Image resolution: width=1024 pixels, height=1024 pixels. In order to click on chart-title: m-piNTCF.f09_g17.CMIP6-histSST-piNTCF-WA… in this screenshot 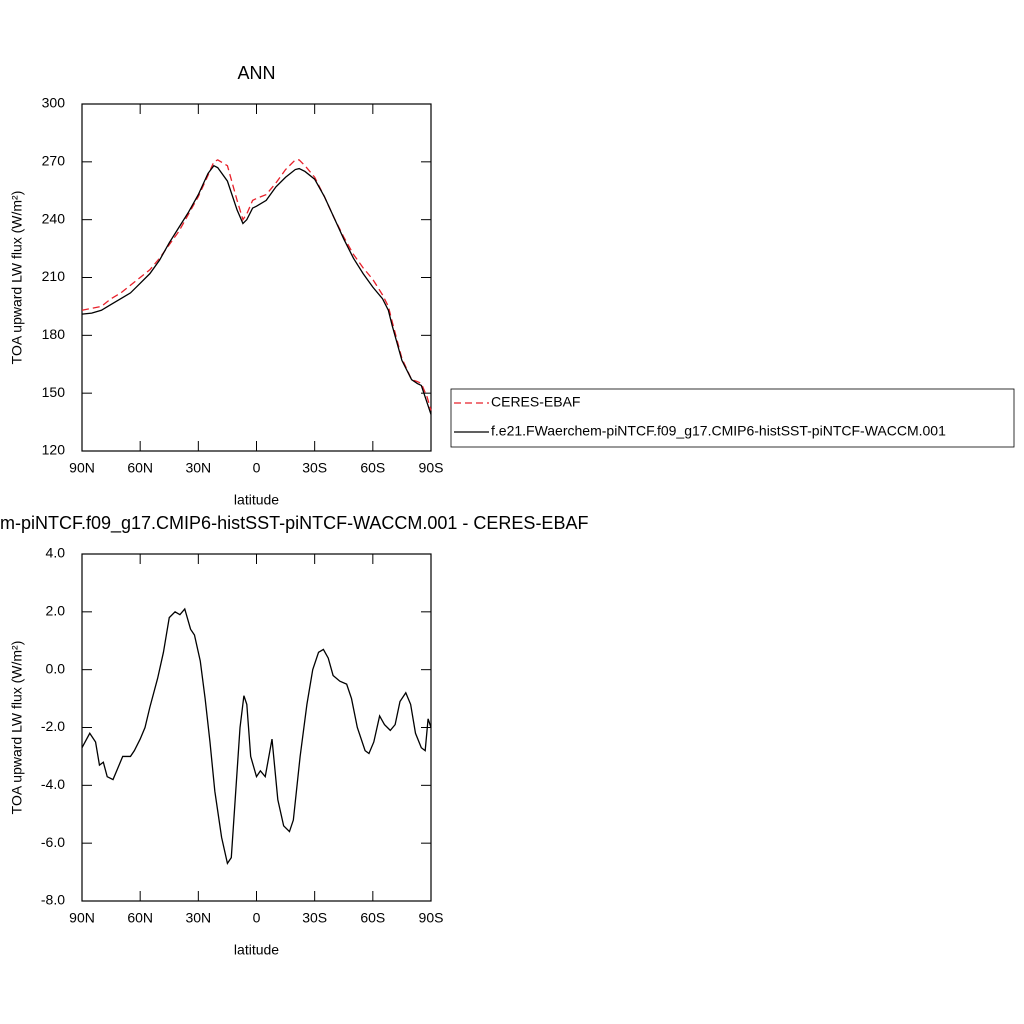, I will do `click(294, 523)`.